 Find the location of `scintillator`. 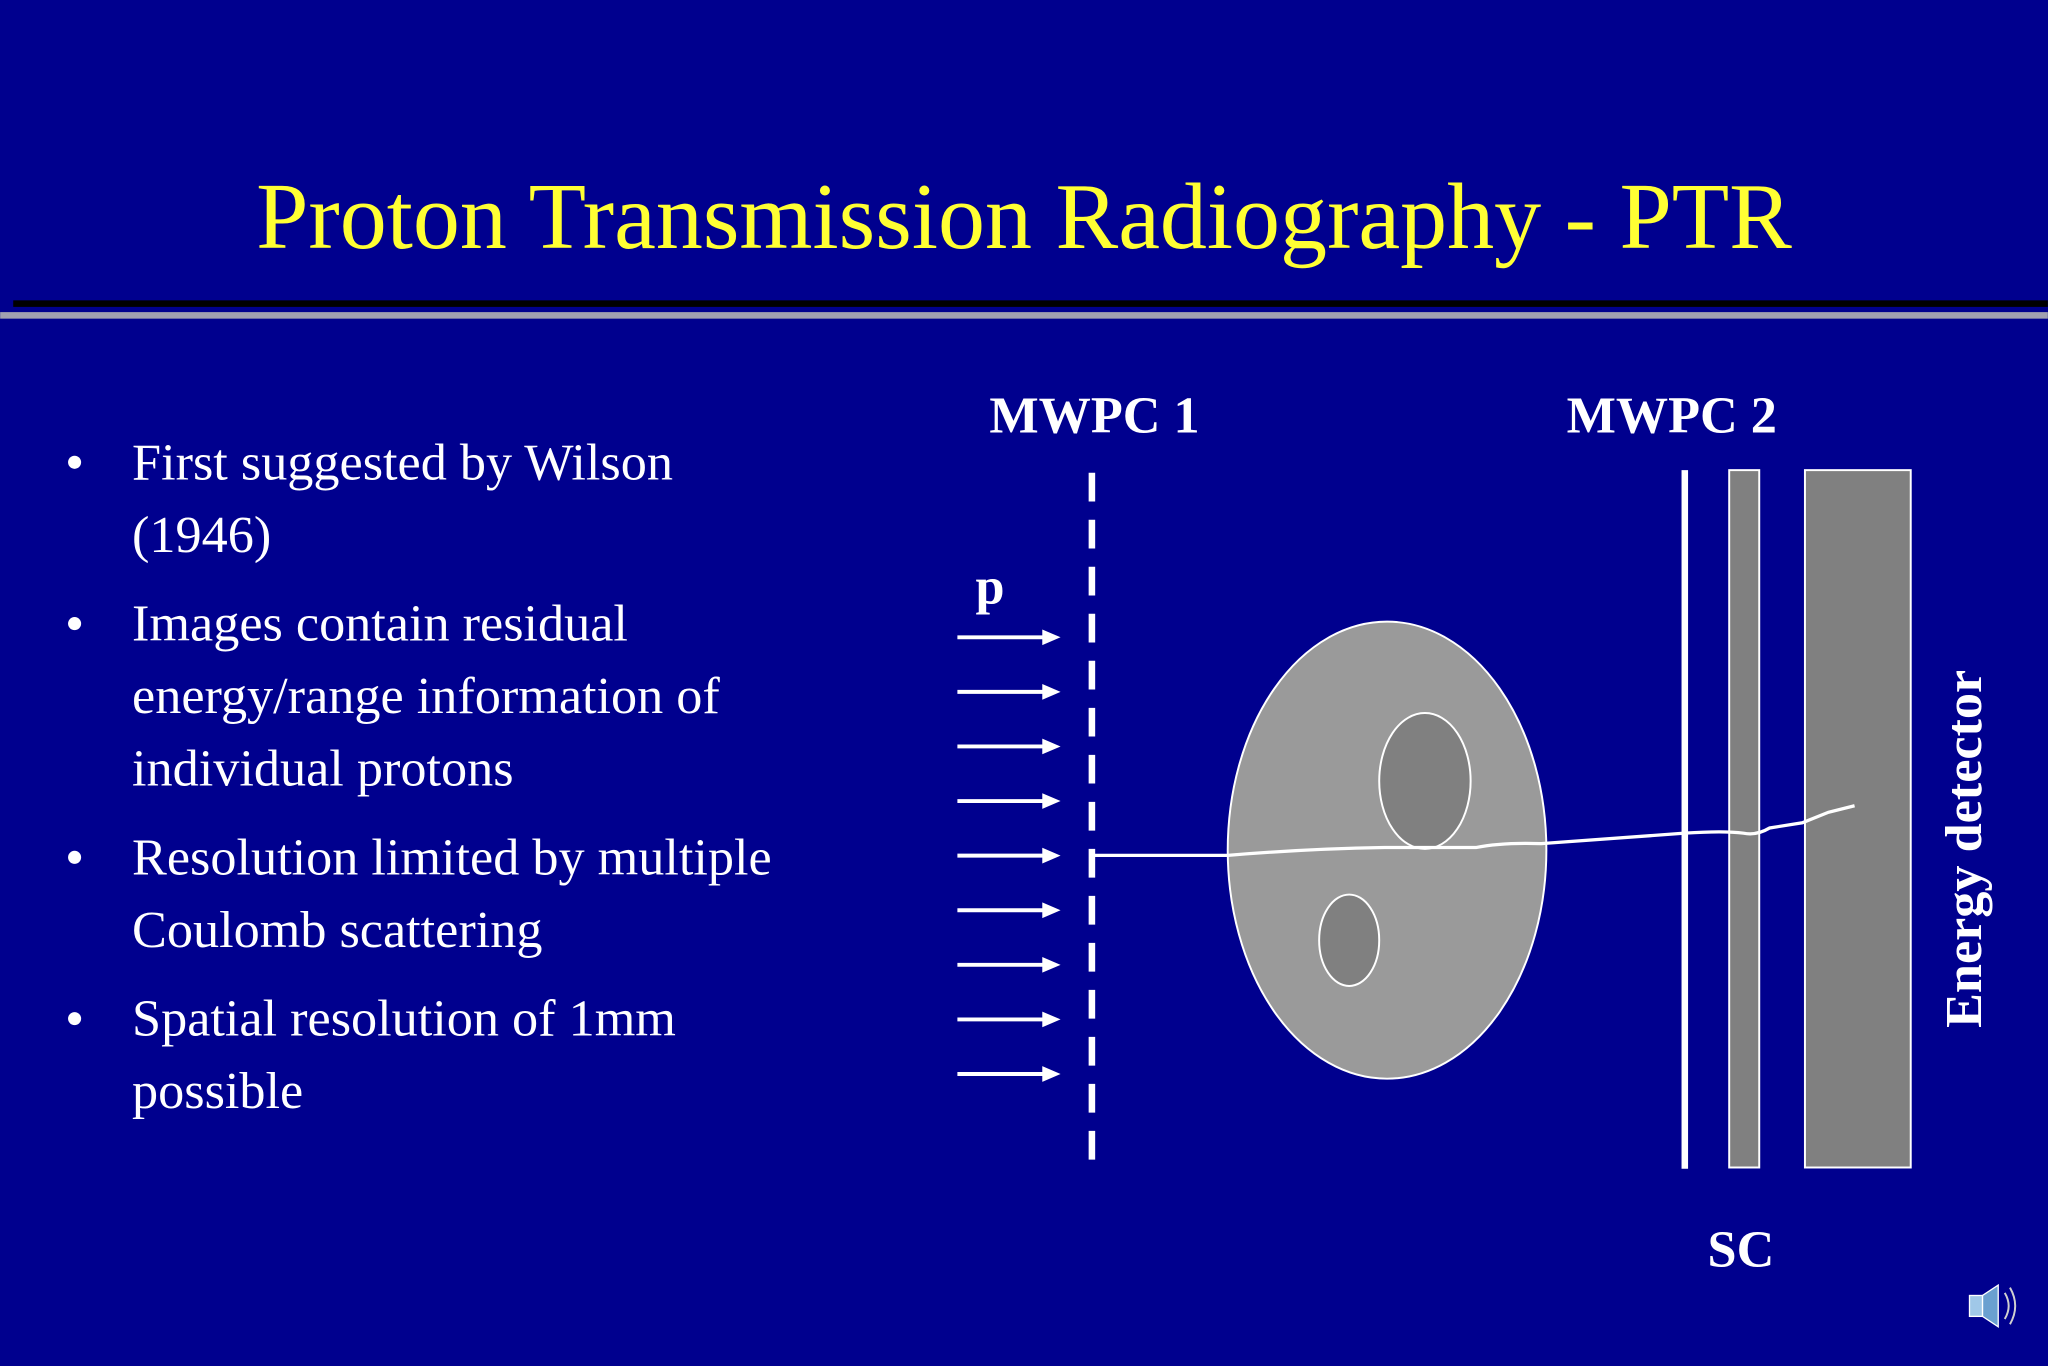

scintillator is located at coordinates (1744, 819).